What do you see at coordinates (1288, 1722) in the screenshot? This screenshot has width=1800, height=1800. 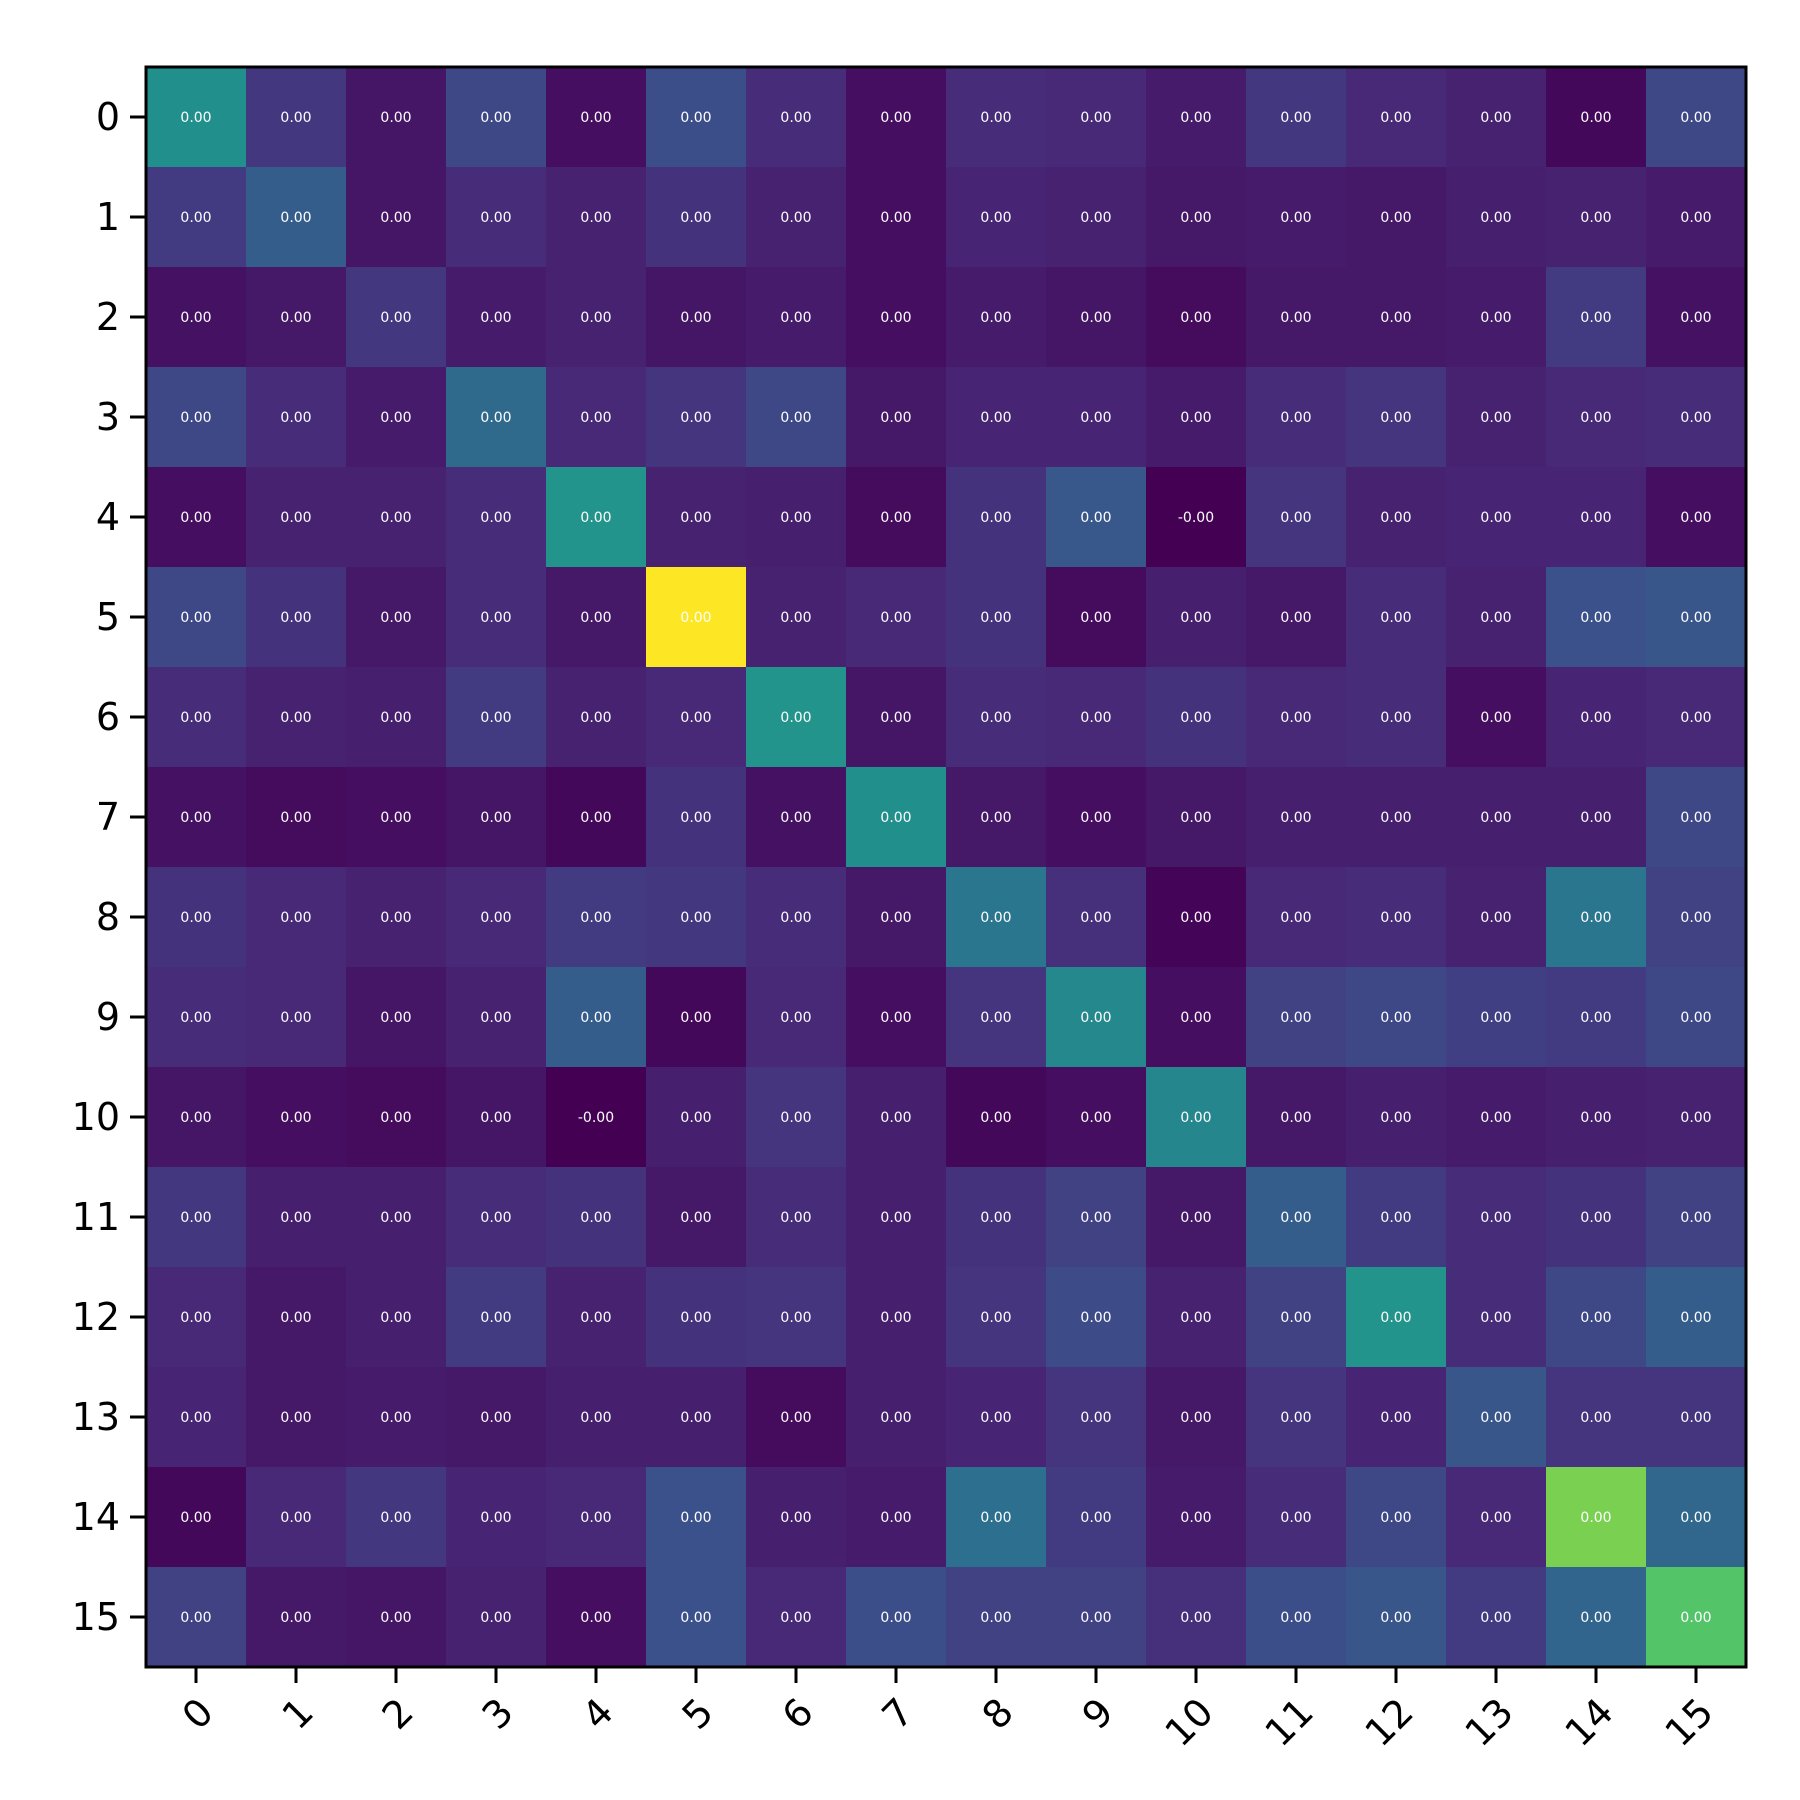 I see `x-tick-label: 11` at bounding box center [1288, 1722].